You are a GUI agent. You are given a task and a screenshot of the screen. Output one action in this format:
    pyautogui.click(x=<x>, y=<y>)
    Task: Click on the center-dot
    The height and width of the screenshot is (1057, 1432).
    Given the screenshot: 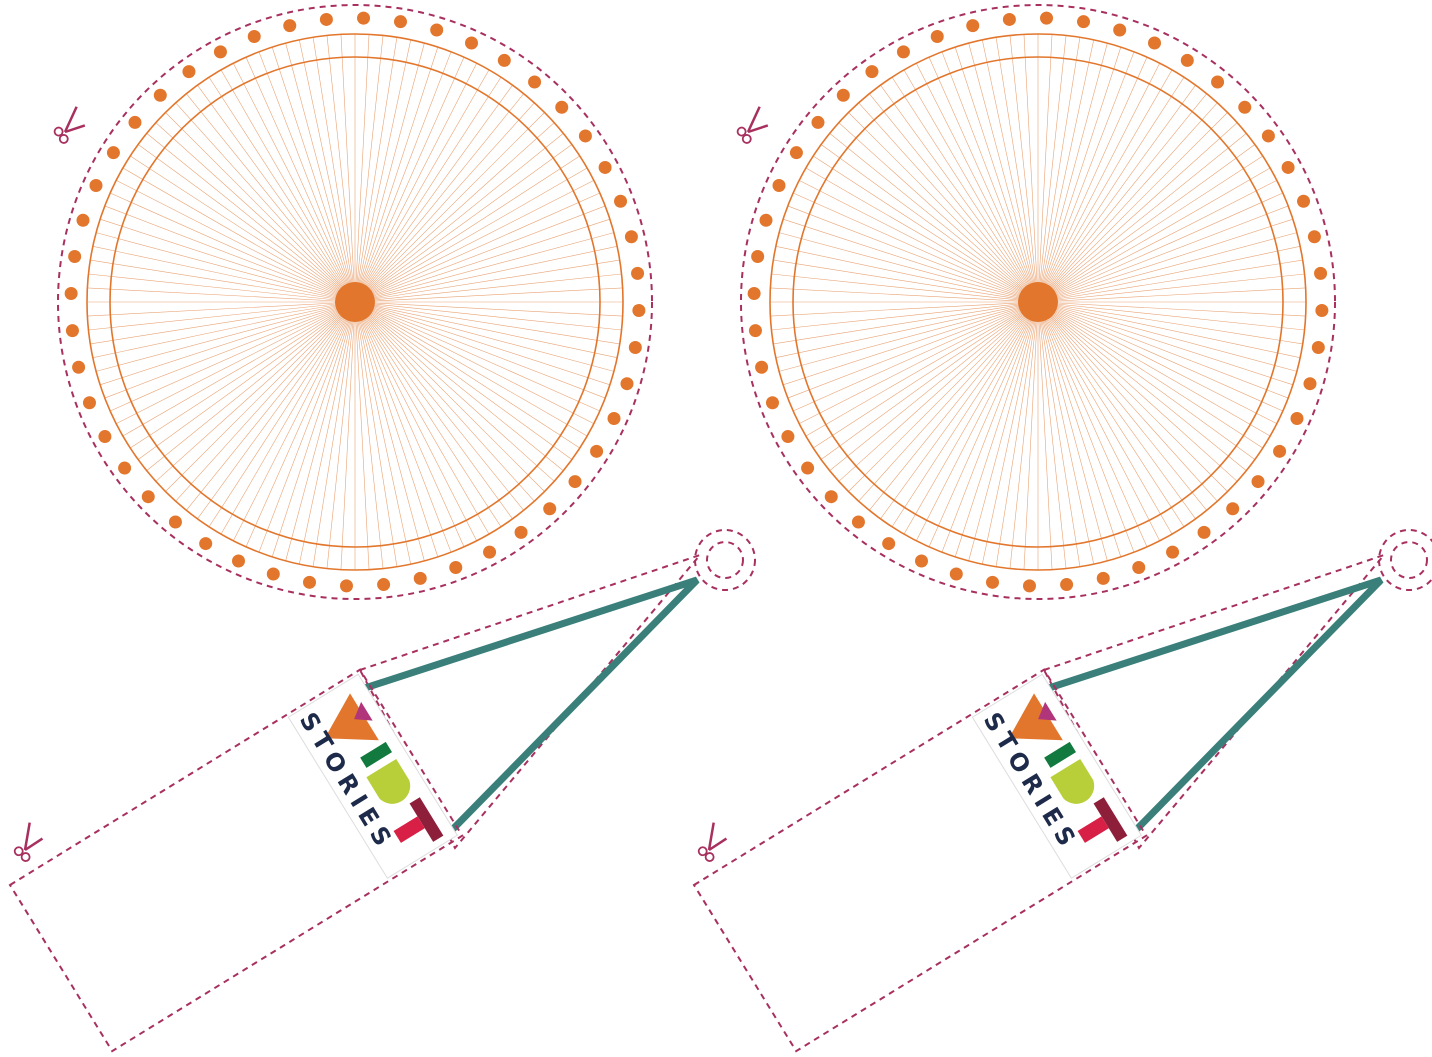 What is the action you would take?
    pyautogui.click(x=355, y=302)
    